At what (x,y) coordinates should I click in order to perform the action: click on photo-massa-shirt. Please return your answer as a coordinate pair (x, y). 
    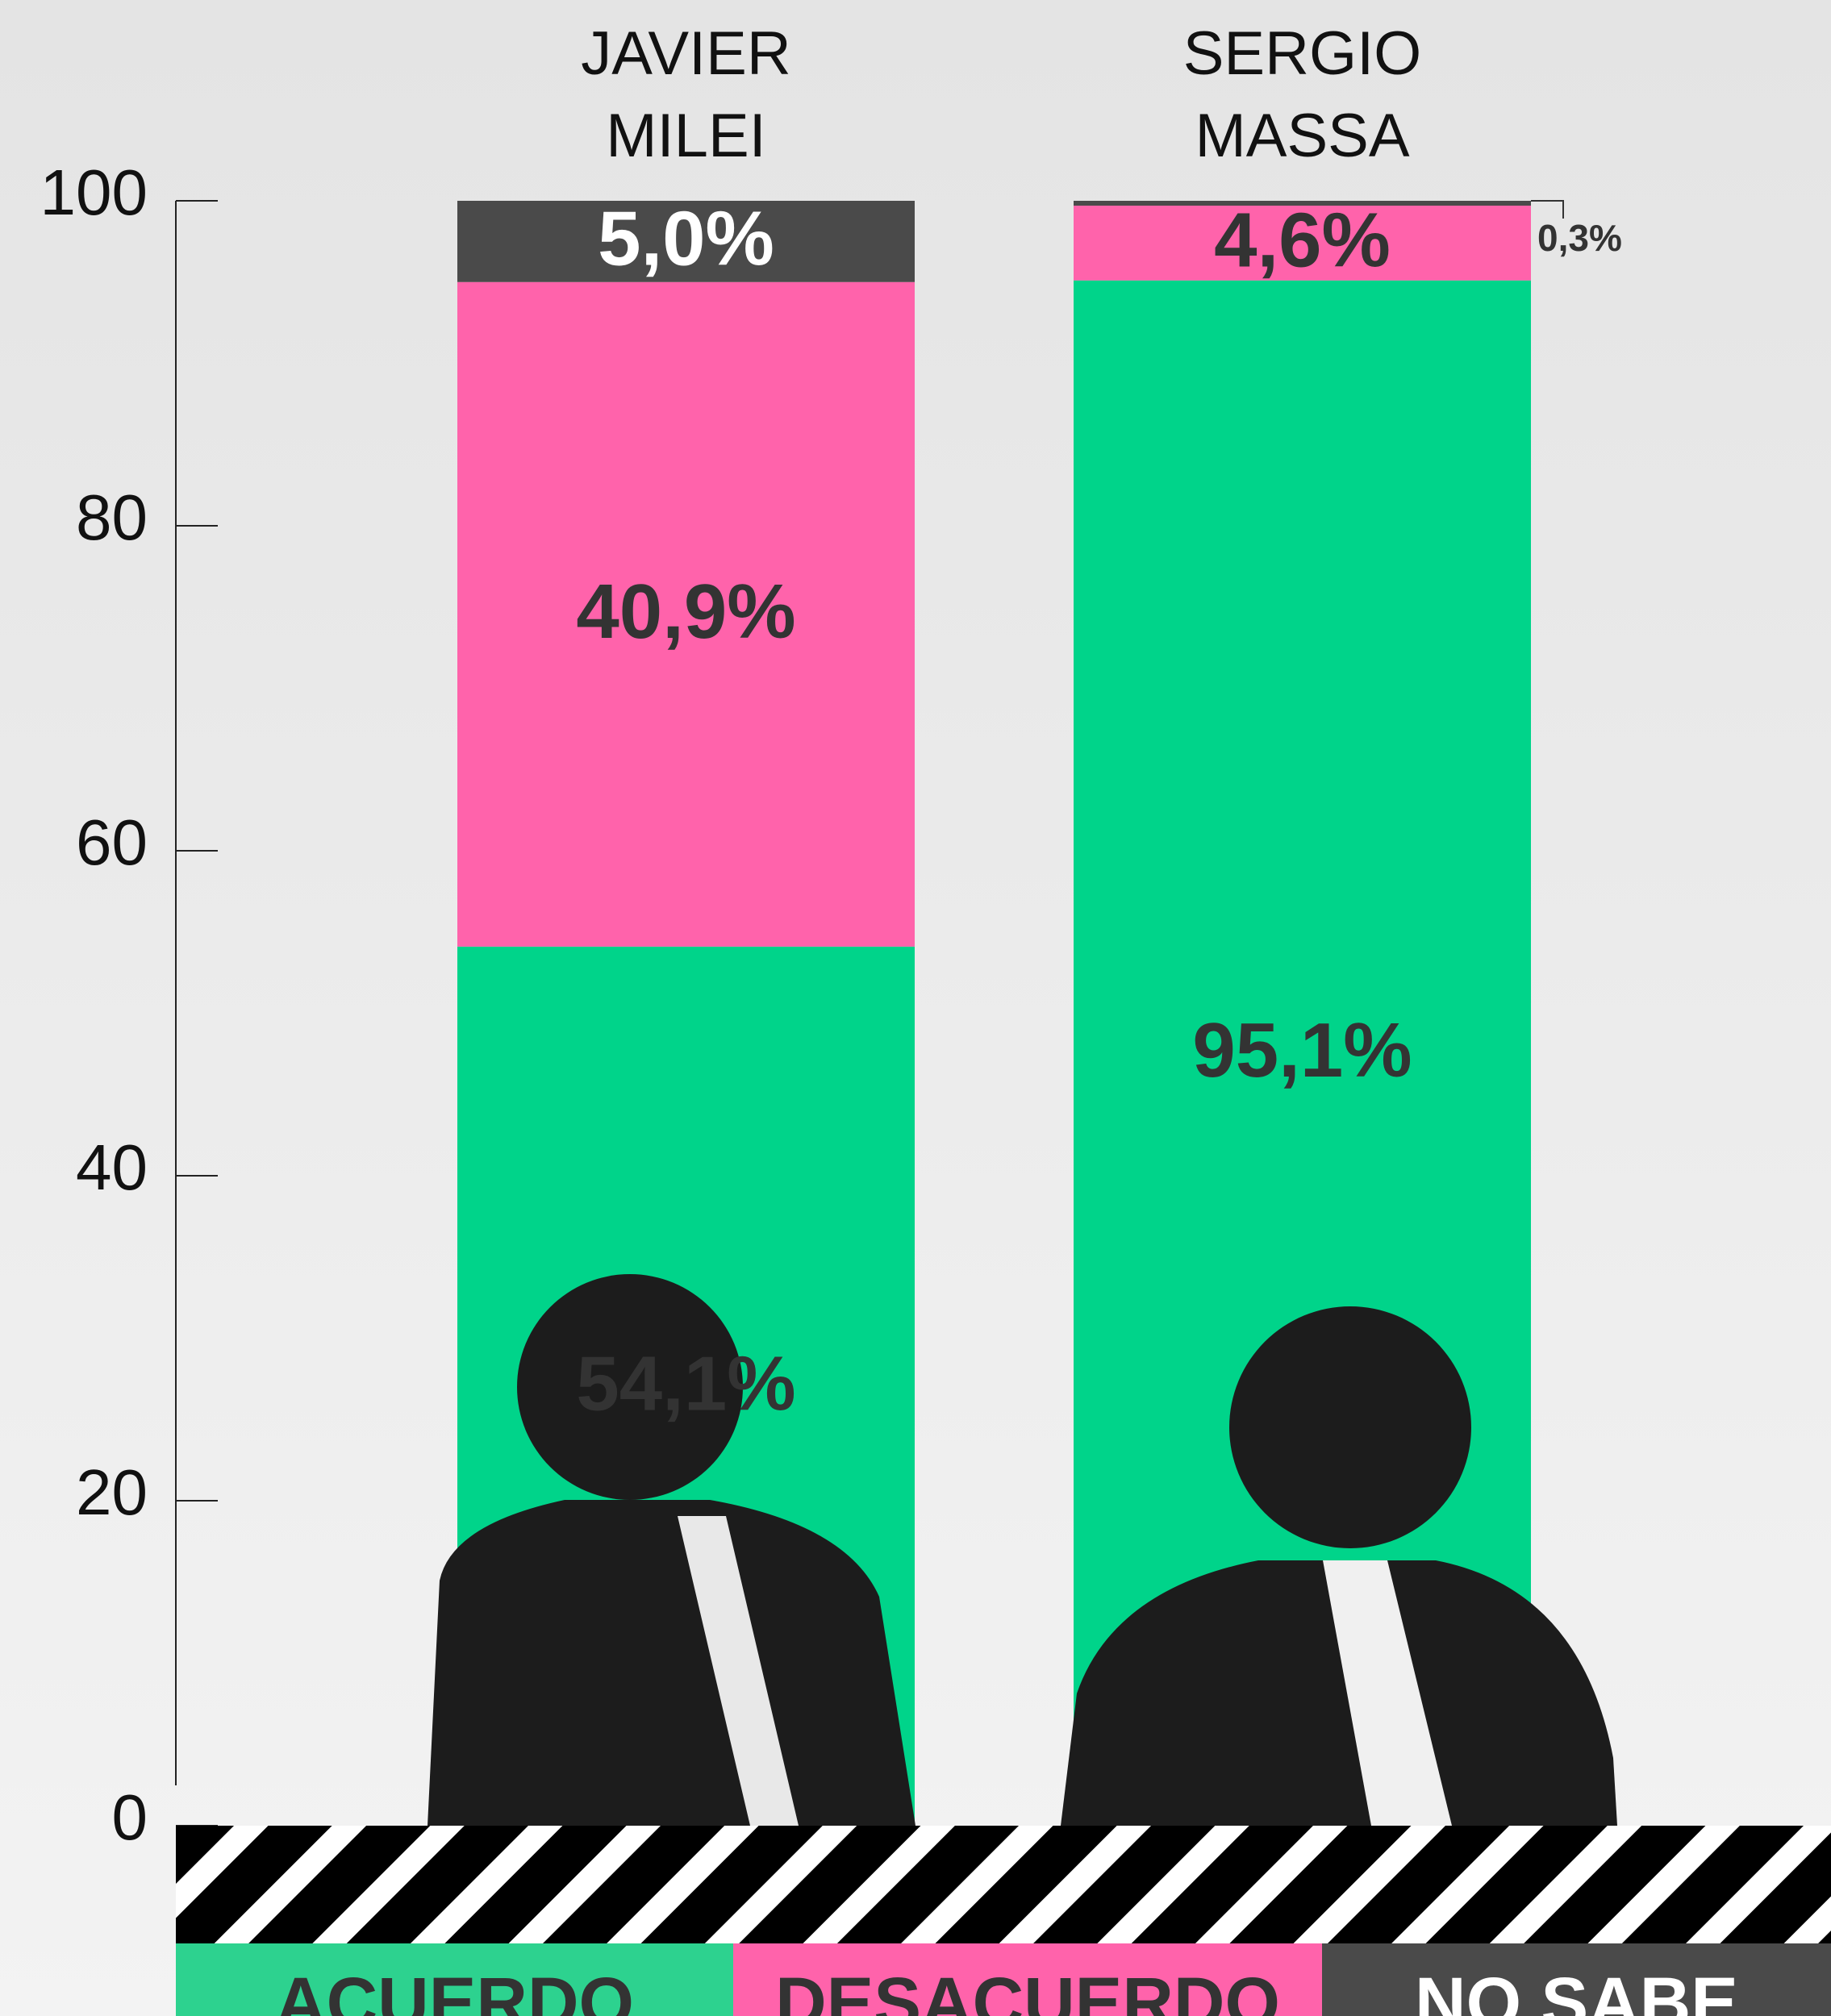
    Looking at the image, I should click on (1387, 1693).